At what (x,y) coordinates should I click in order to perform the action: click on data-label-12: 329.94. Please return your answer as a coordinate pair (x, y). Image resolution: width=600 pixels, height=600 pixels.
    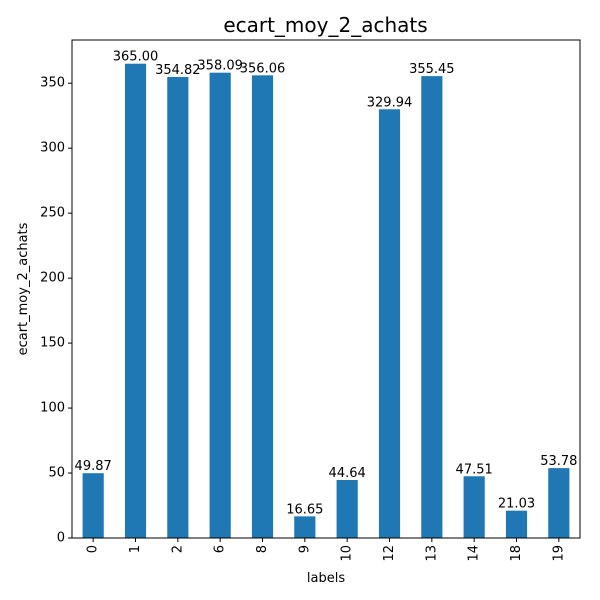
    Looking at the image, I should click on (390, 102).